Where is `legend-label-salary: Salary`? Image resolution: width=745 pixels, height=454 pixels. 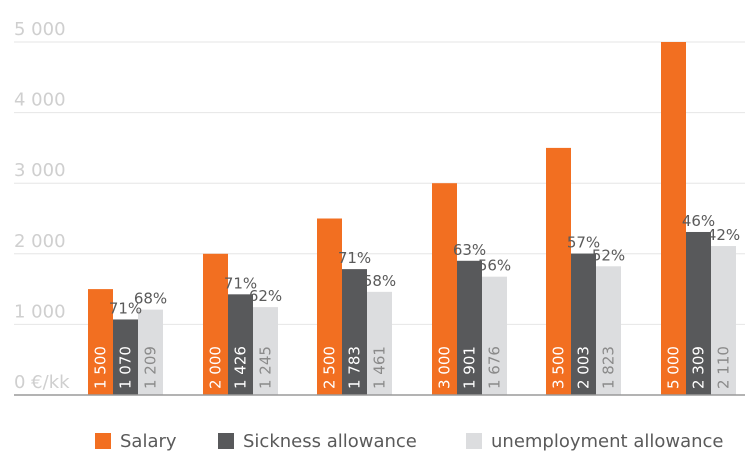
legend-label-salary: Salary is located at coordinates (148, 441).